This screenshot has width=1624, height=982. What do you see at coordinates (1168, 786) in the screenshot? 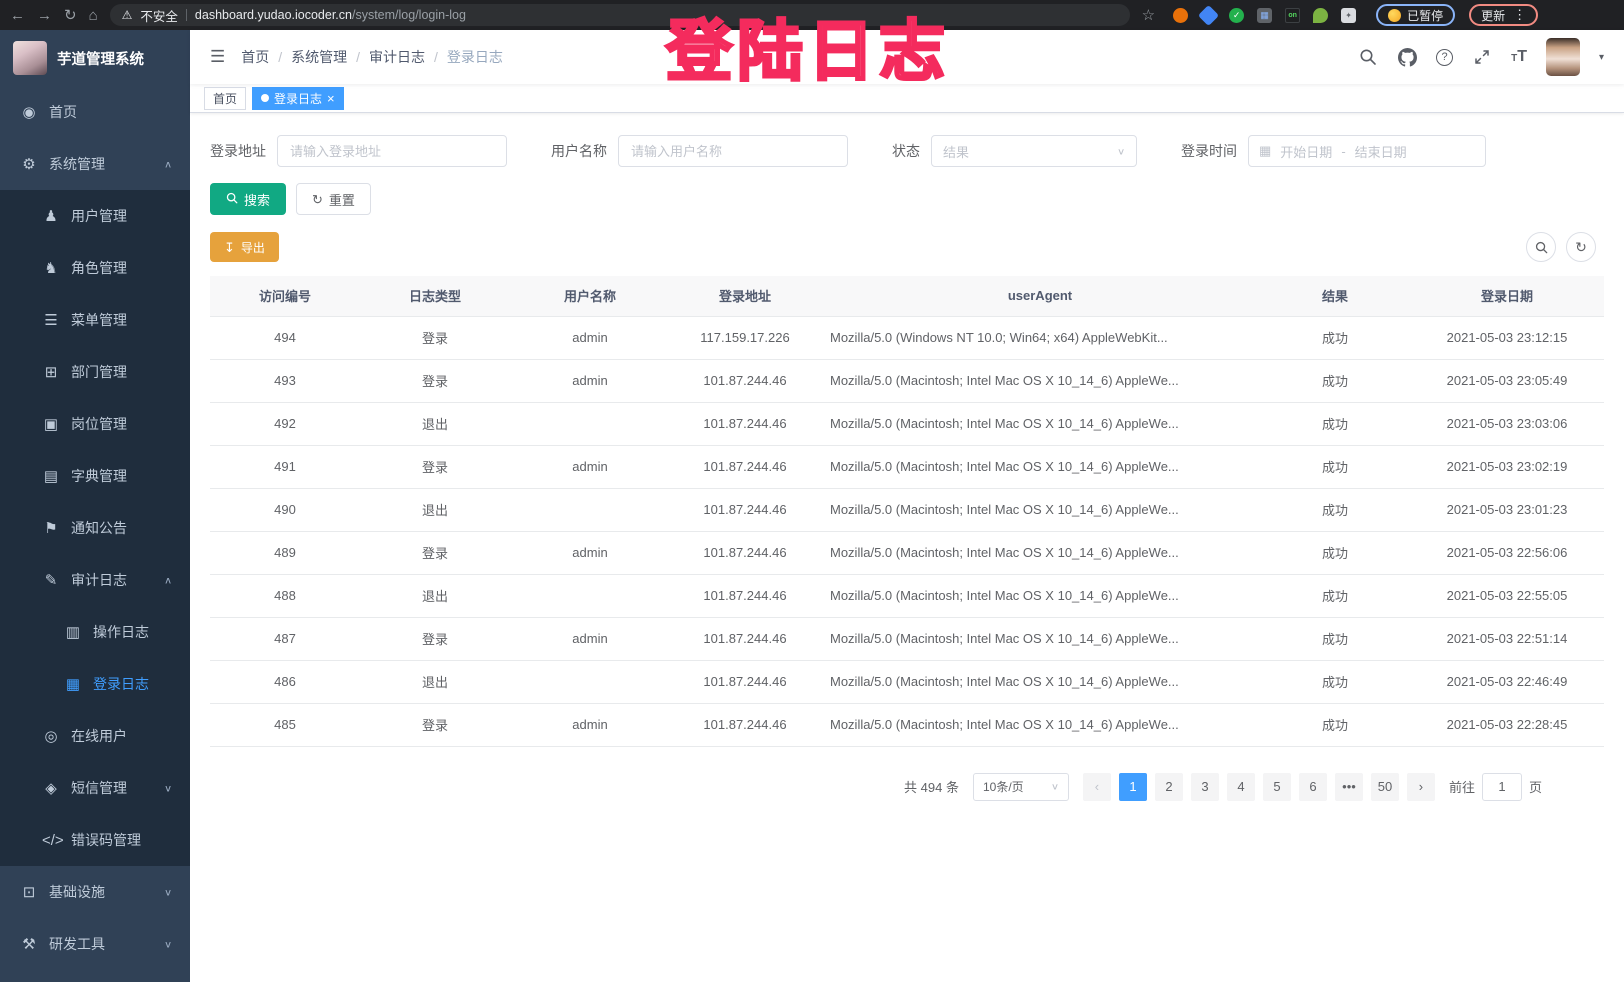
I see `page-number-button: 2` at bounding box center [1168, 786].